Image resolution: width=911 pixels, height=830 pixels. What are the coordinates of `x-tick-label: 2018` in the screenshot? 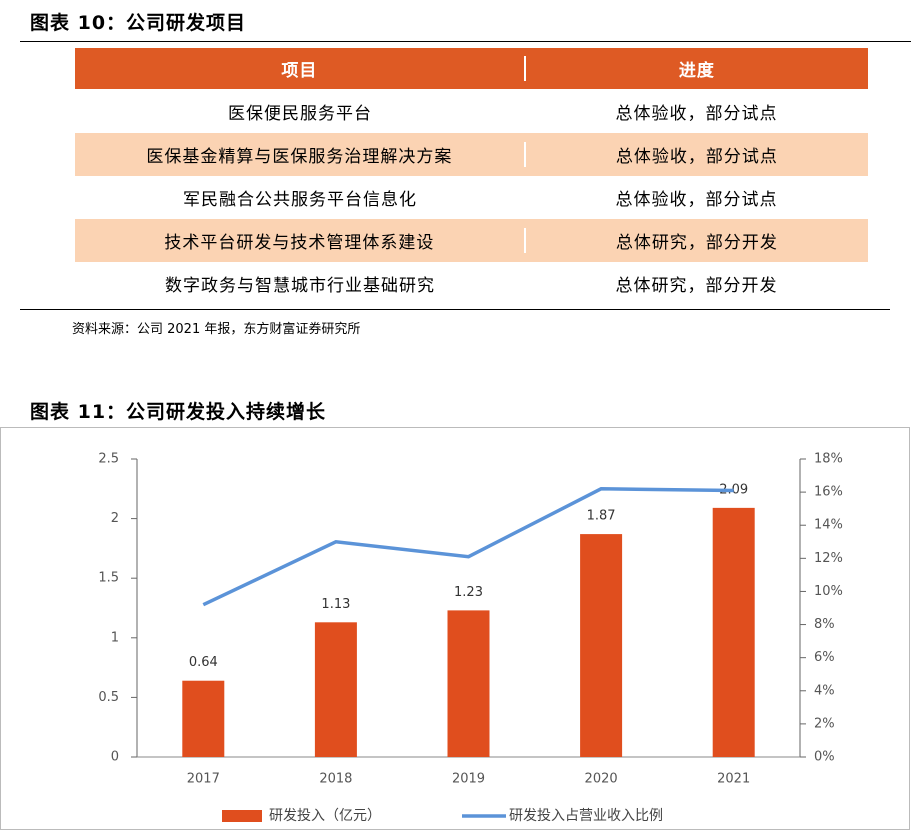 It's located at (335, 779).